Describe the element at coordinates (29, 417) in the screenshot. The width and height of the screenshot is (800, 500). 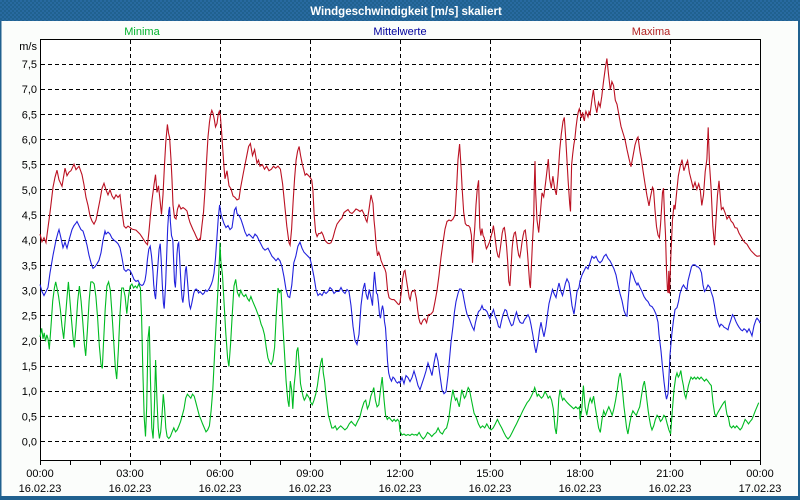
I see `svg-text: 0,5` at that location.